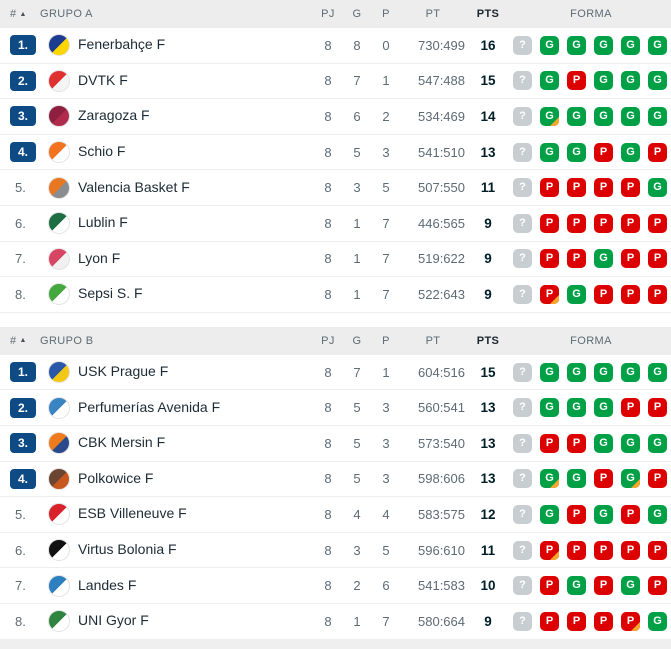 The image size is (671, 649). I want to click on team-name-link: Valencia Basket F, so click(134, 186).